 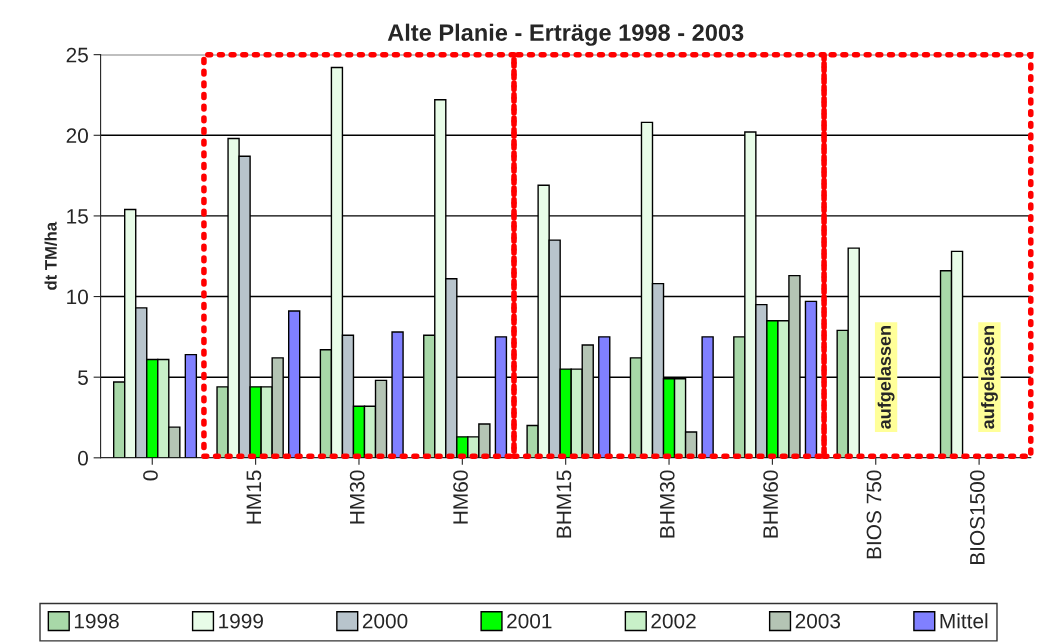 What do you see at coordinates (529, 621) in the screenshot?
I see `legend-label: 2001` at bounding box center [529, 621].